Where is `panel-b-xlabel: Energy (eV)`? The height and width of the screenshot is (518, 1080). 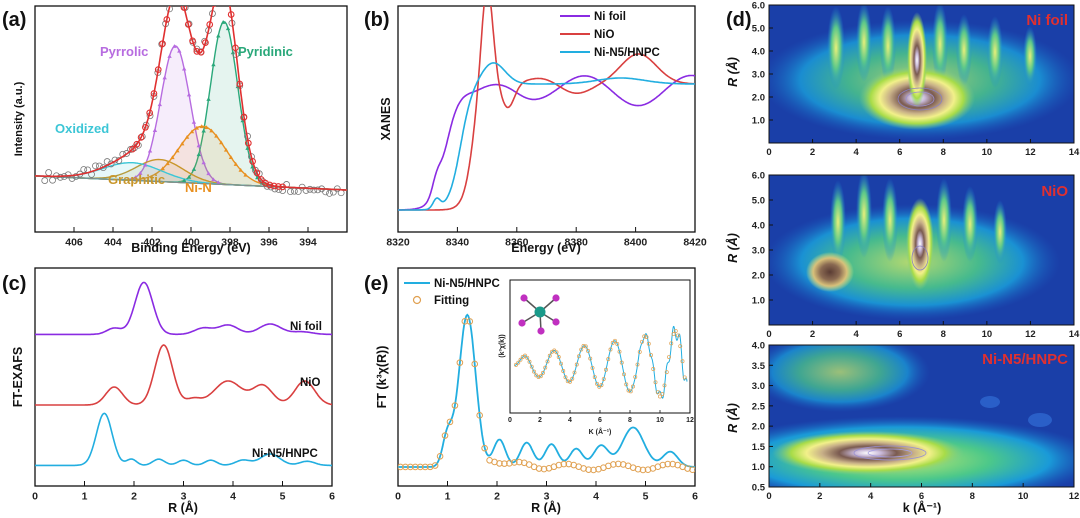
panel-b-xlabel: Energy (eV) is located at coordinates (545, 248).